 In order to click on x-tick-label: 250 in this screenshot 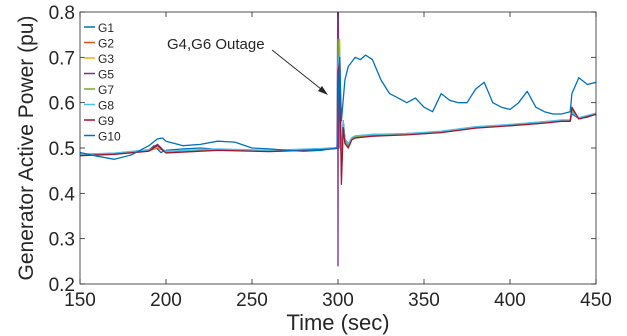, I will do `click(252, 300)`.